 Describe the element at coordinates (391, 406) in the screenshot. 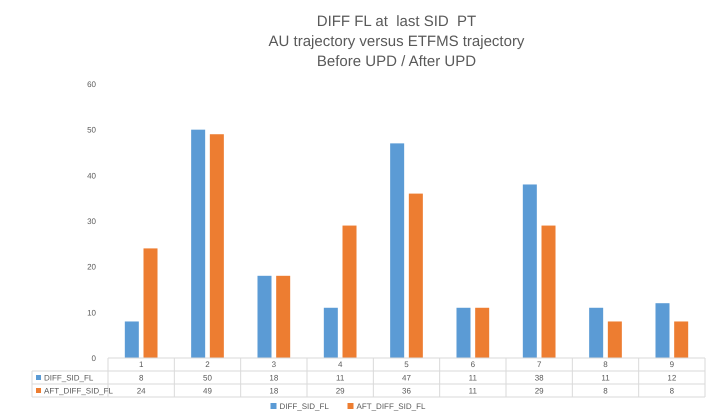

I see `text: AFT_DIFF_SID_FL` at that location.